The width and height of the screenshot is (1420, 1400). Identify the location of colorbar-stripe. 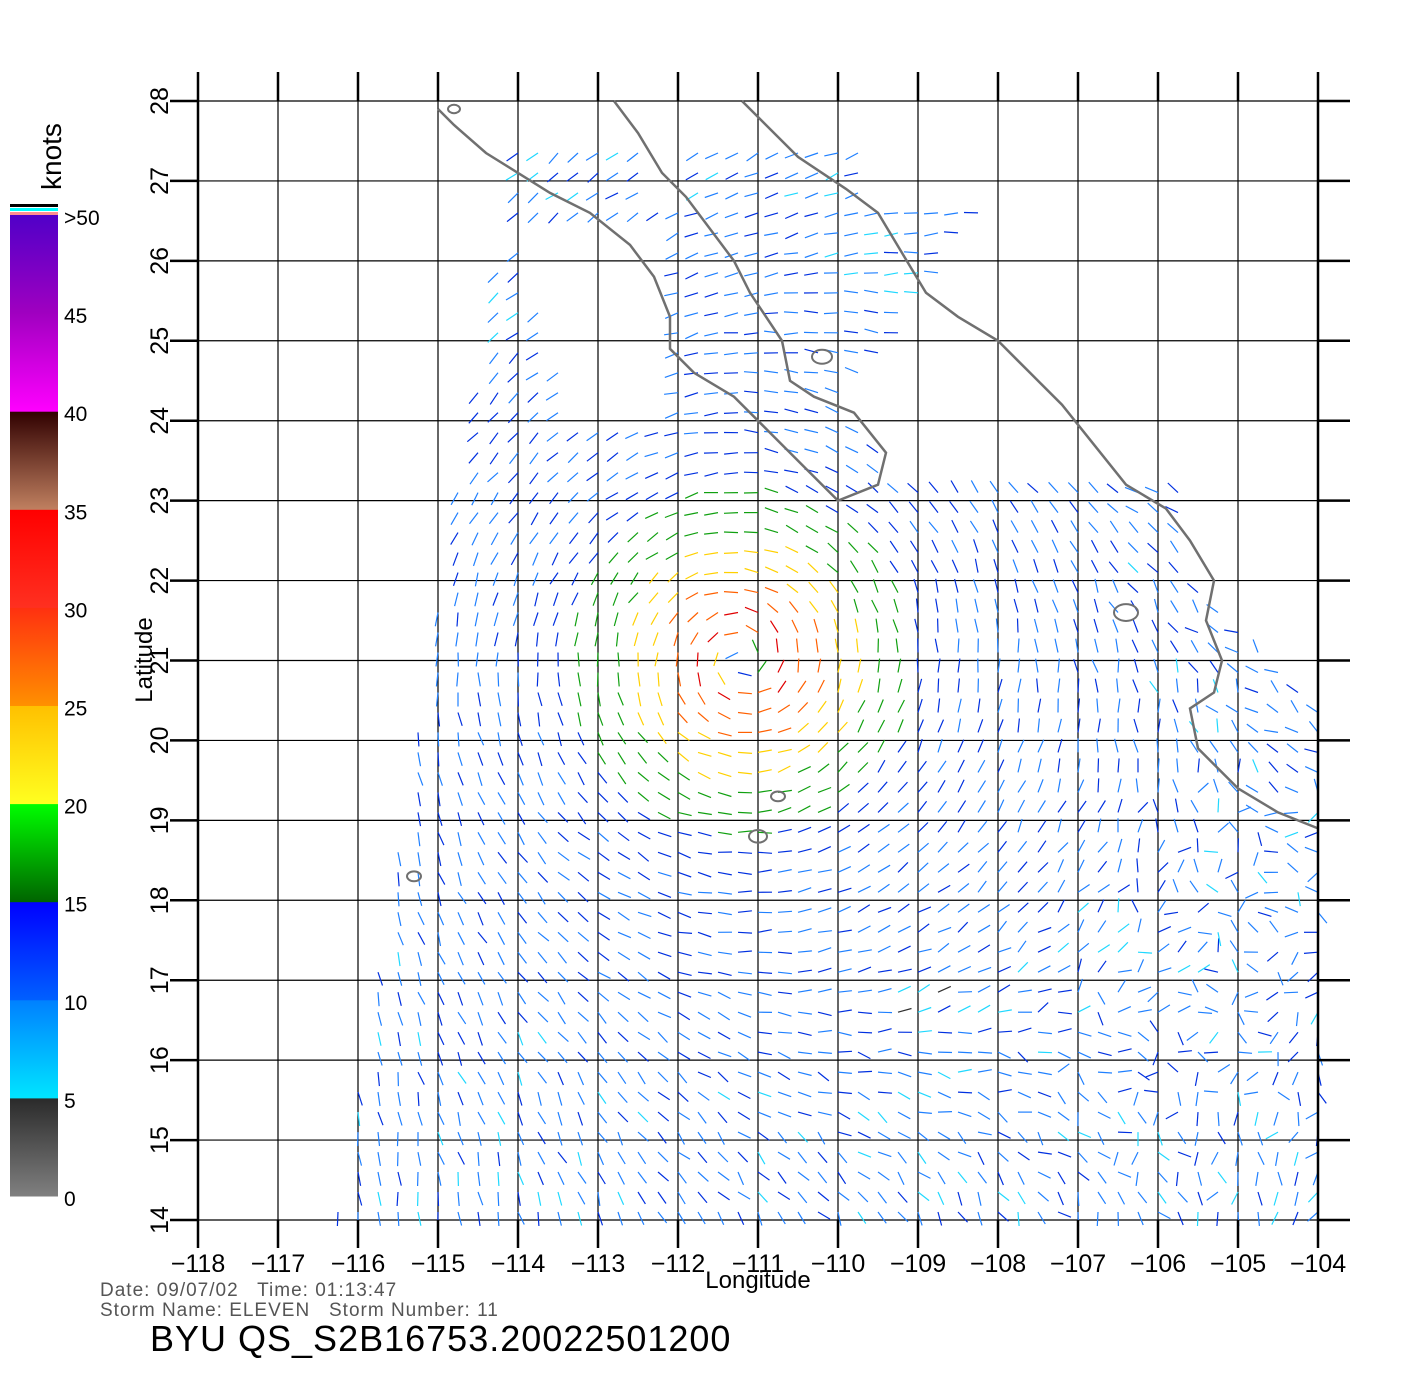
(34, 205).